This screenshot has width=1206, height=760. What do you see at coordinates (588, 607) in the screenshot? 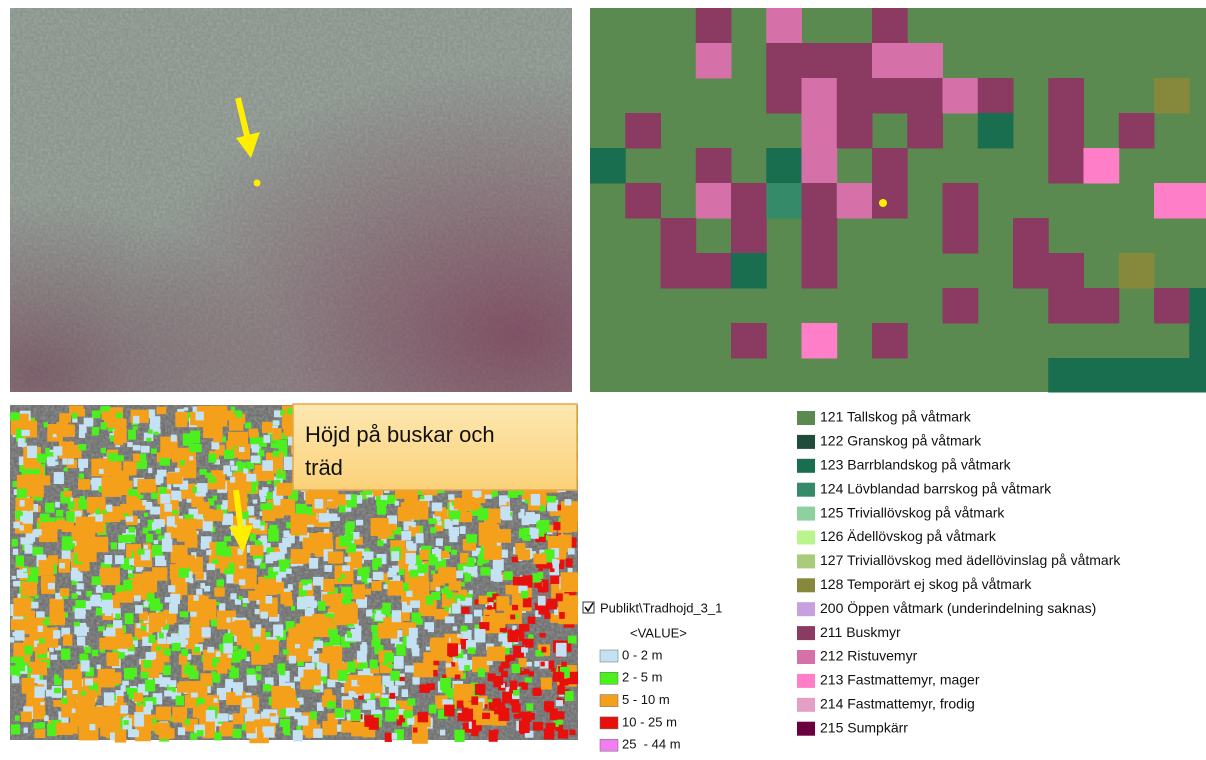
I see `checkbox` at bounding box center [588, 607].